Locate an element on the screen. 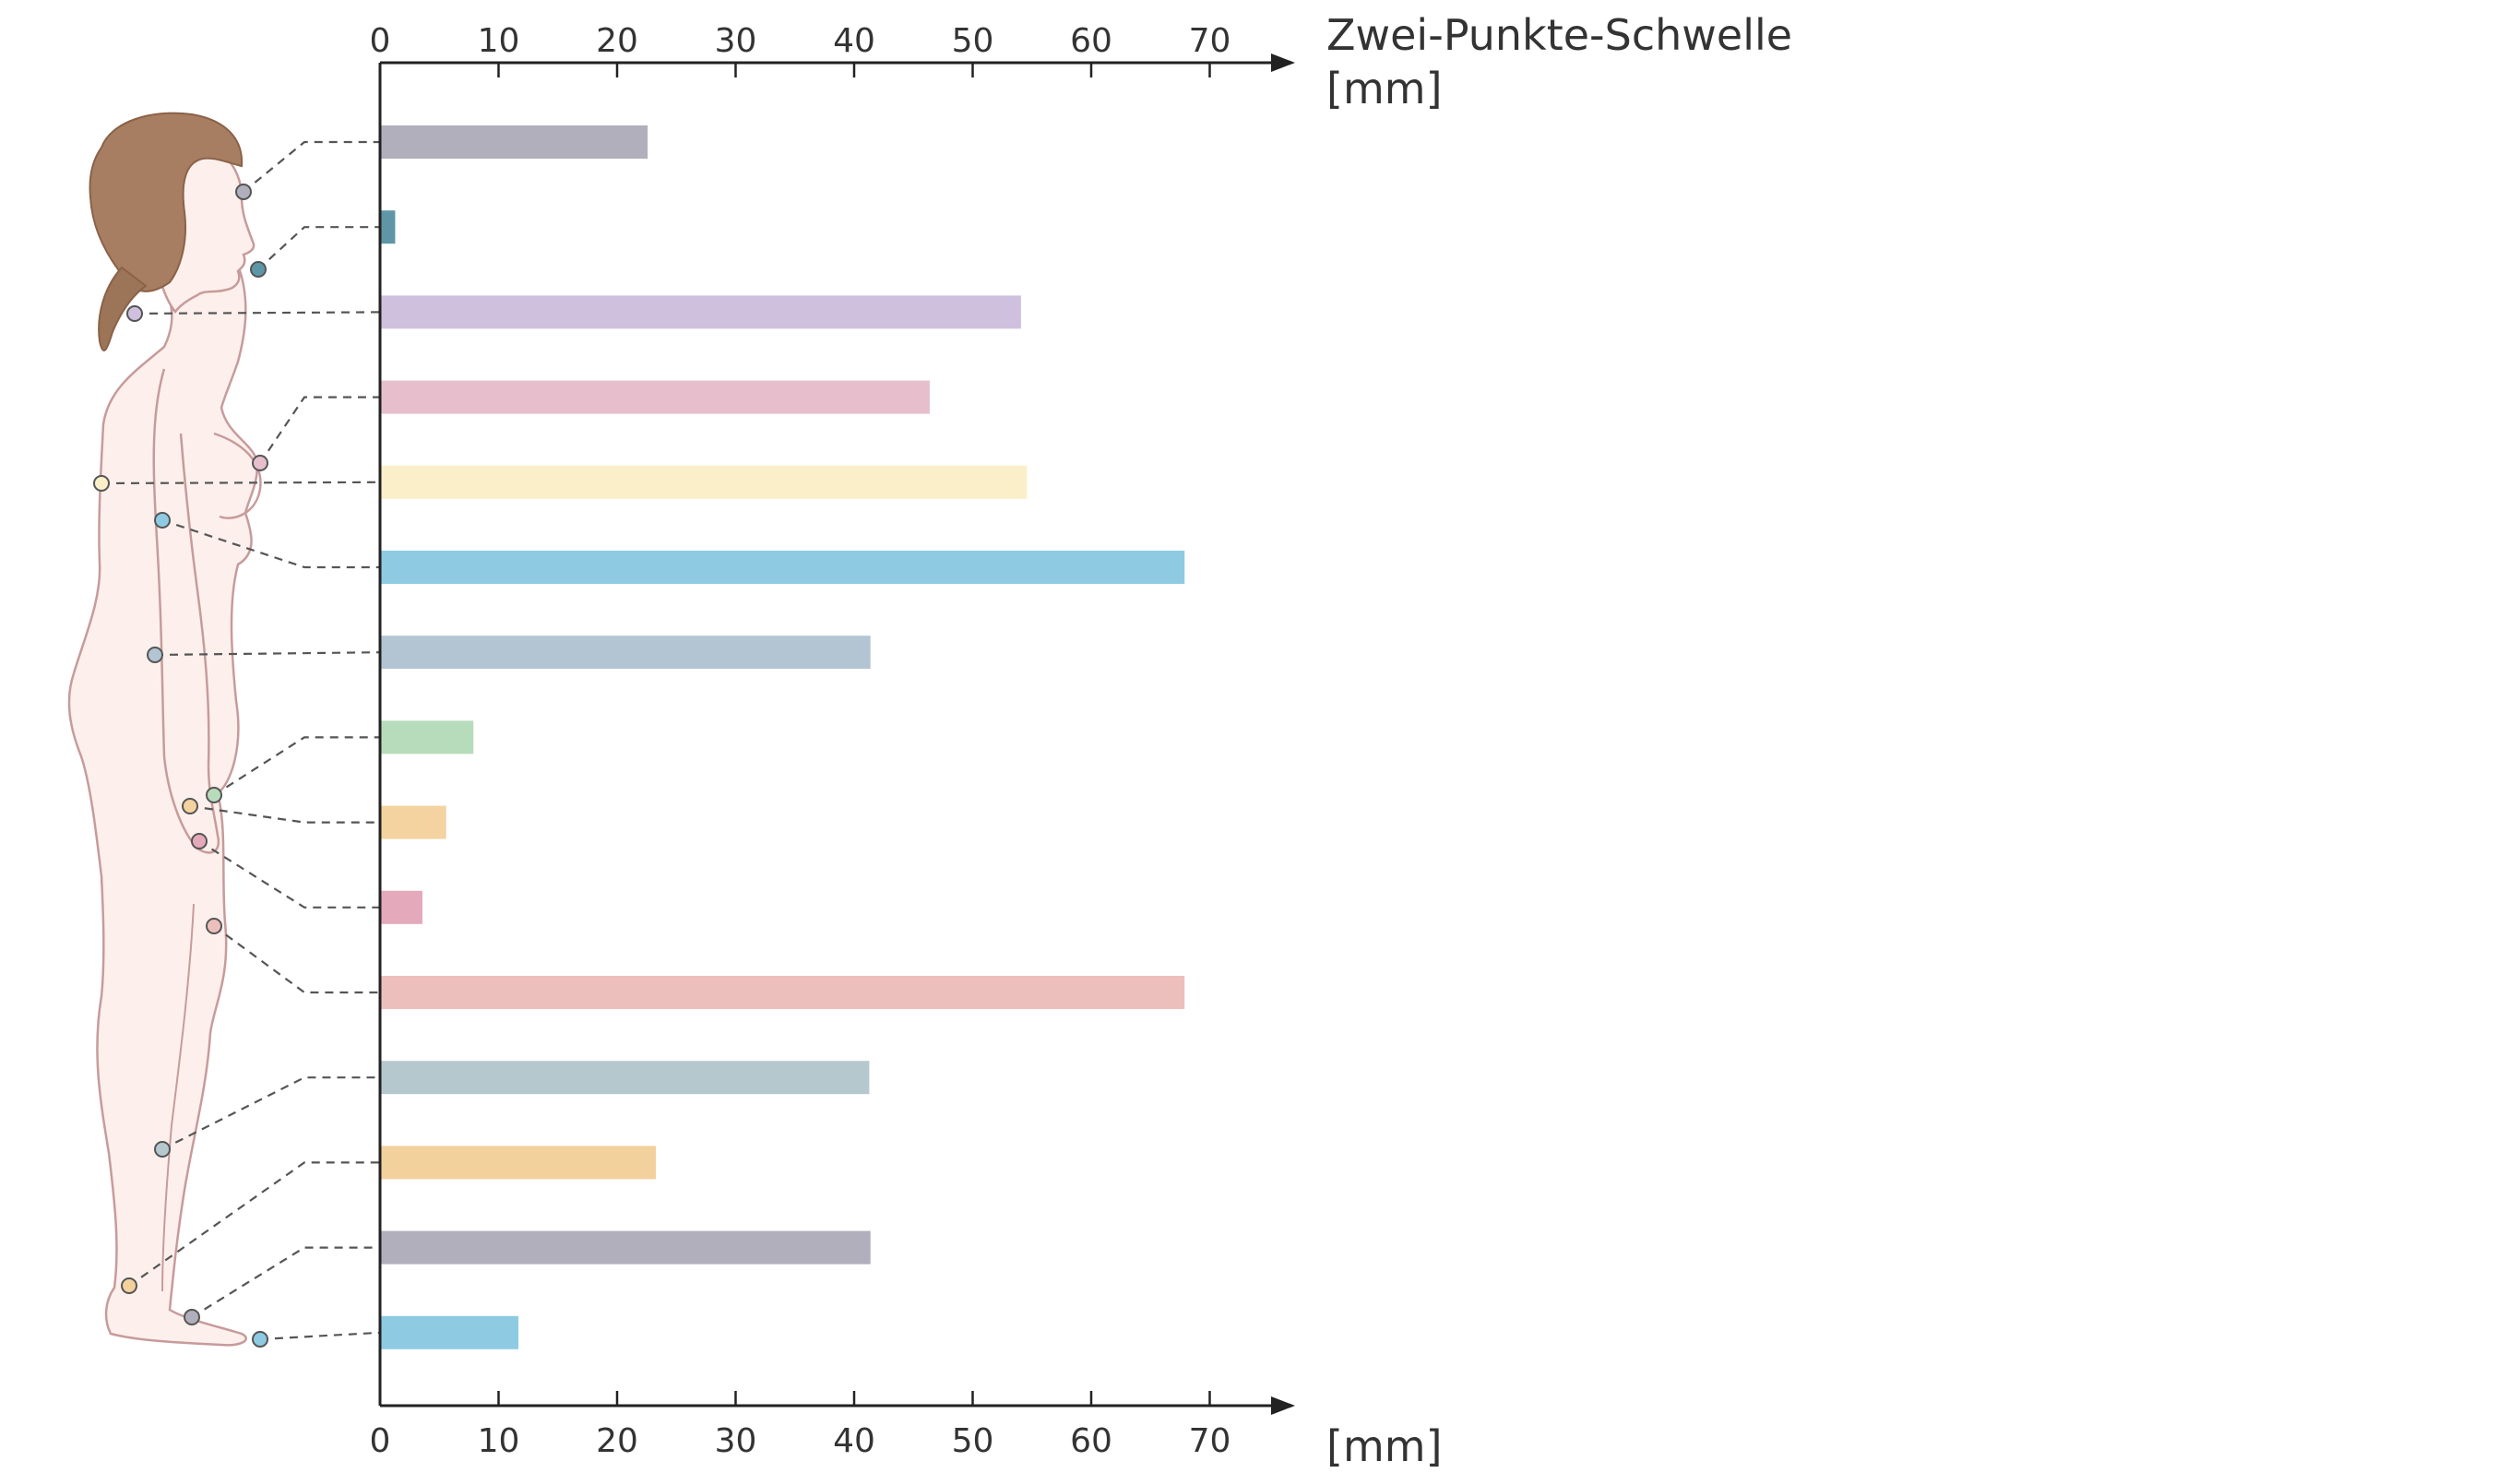 The width and height of the screenshot is (2520, 1473). body-leg-line is located at coordinates (178, 1097).